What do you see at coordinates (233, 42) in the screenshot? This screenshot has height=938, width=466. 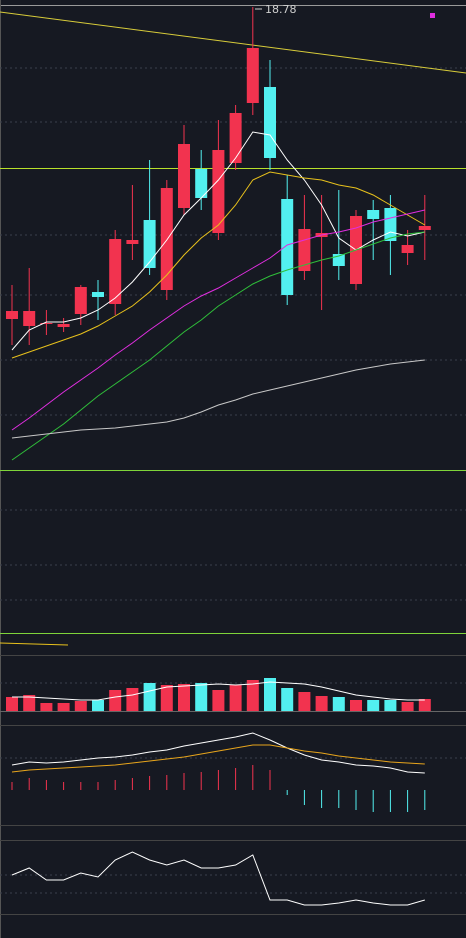 I see `trend-line` at bounding box center [233, 42].